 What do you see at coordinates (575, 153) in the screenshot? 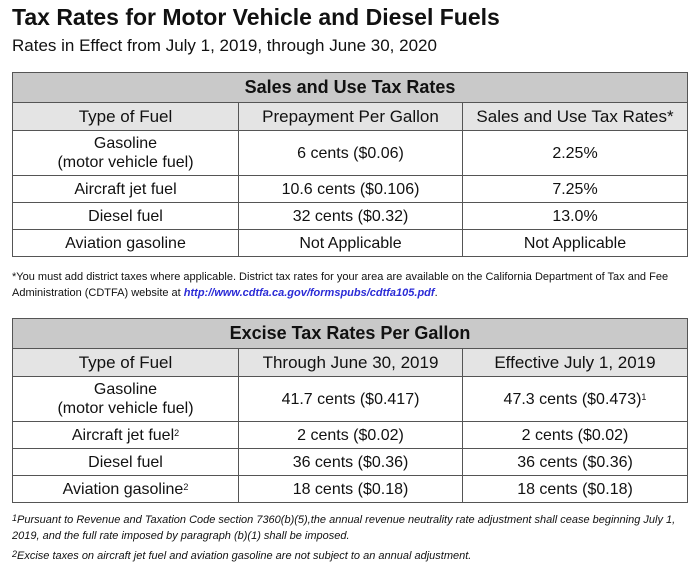
I see `cell: 2.25%` at bounding box center [575, 153].